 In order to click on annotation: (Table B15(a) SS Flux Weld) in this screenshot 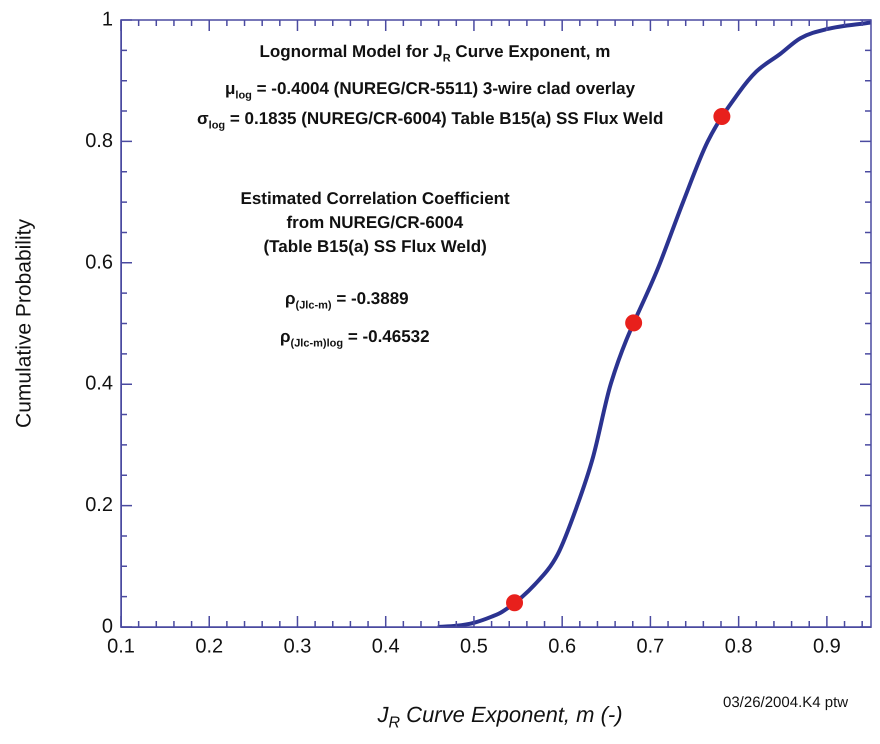, I will do `click(375, 246)`.